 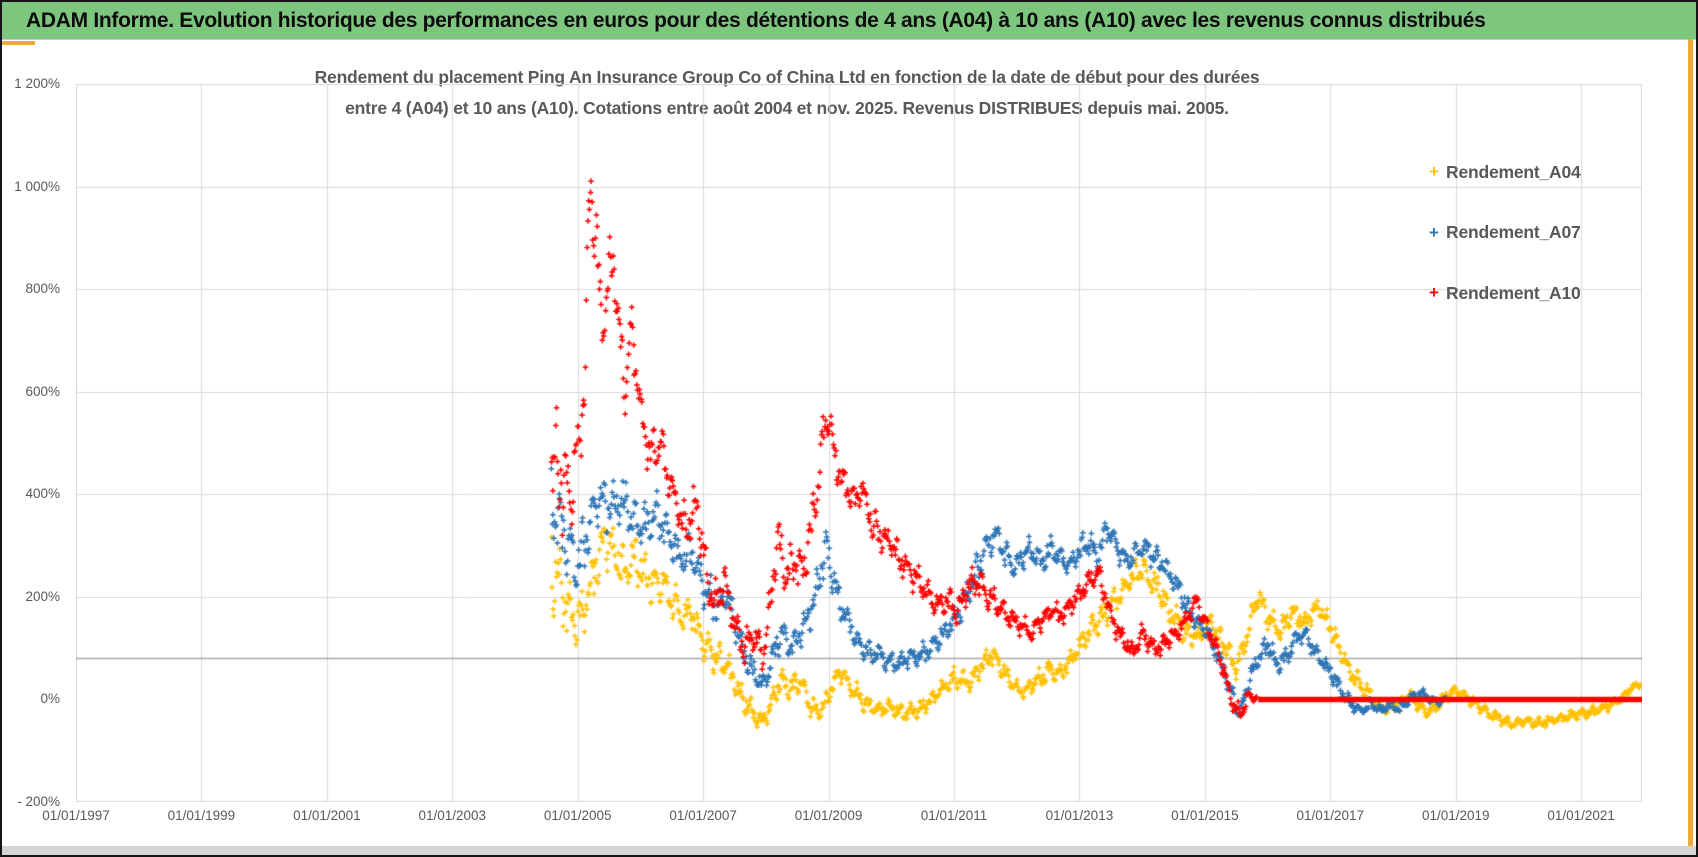 I want to click on x-axis-tick-label: 01/01/2019, so click(x=1455, y=815).